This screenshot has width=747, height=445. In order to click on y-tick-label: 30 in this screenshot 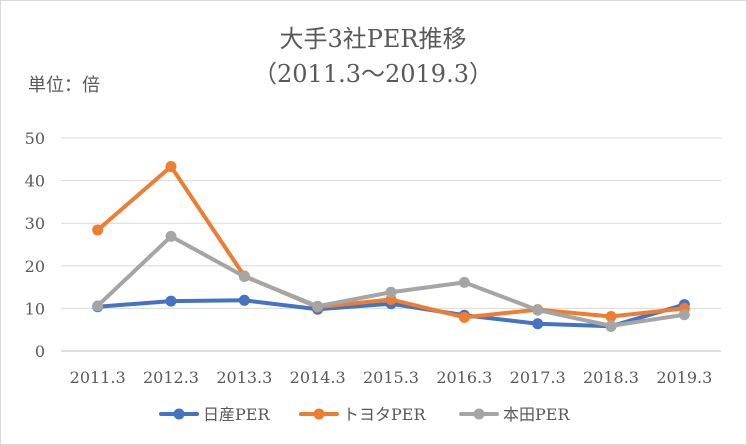, I will do `click(35, 223)`.